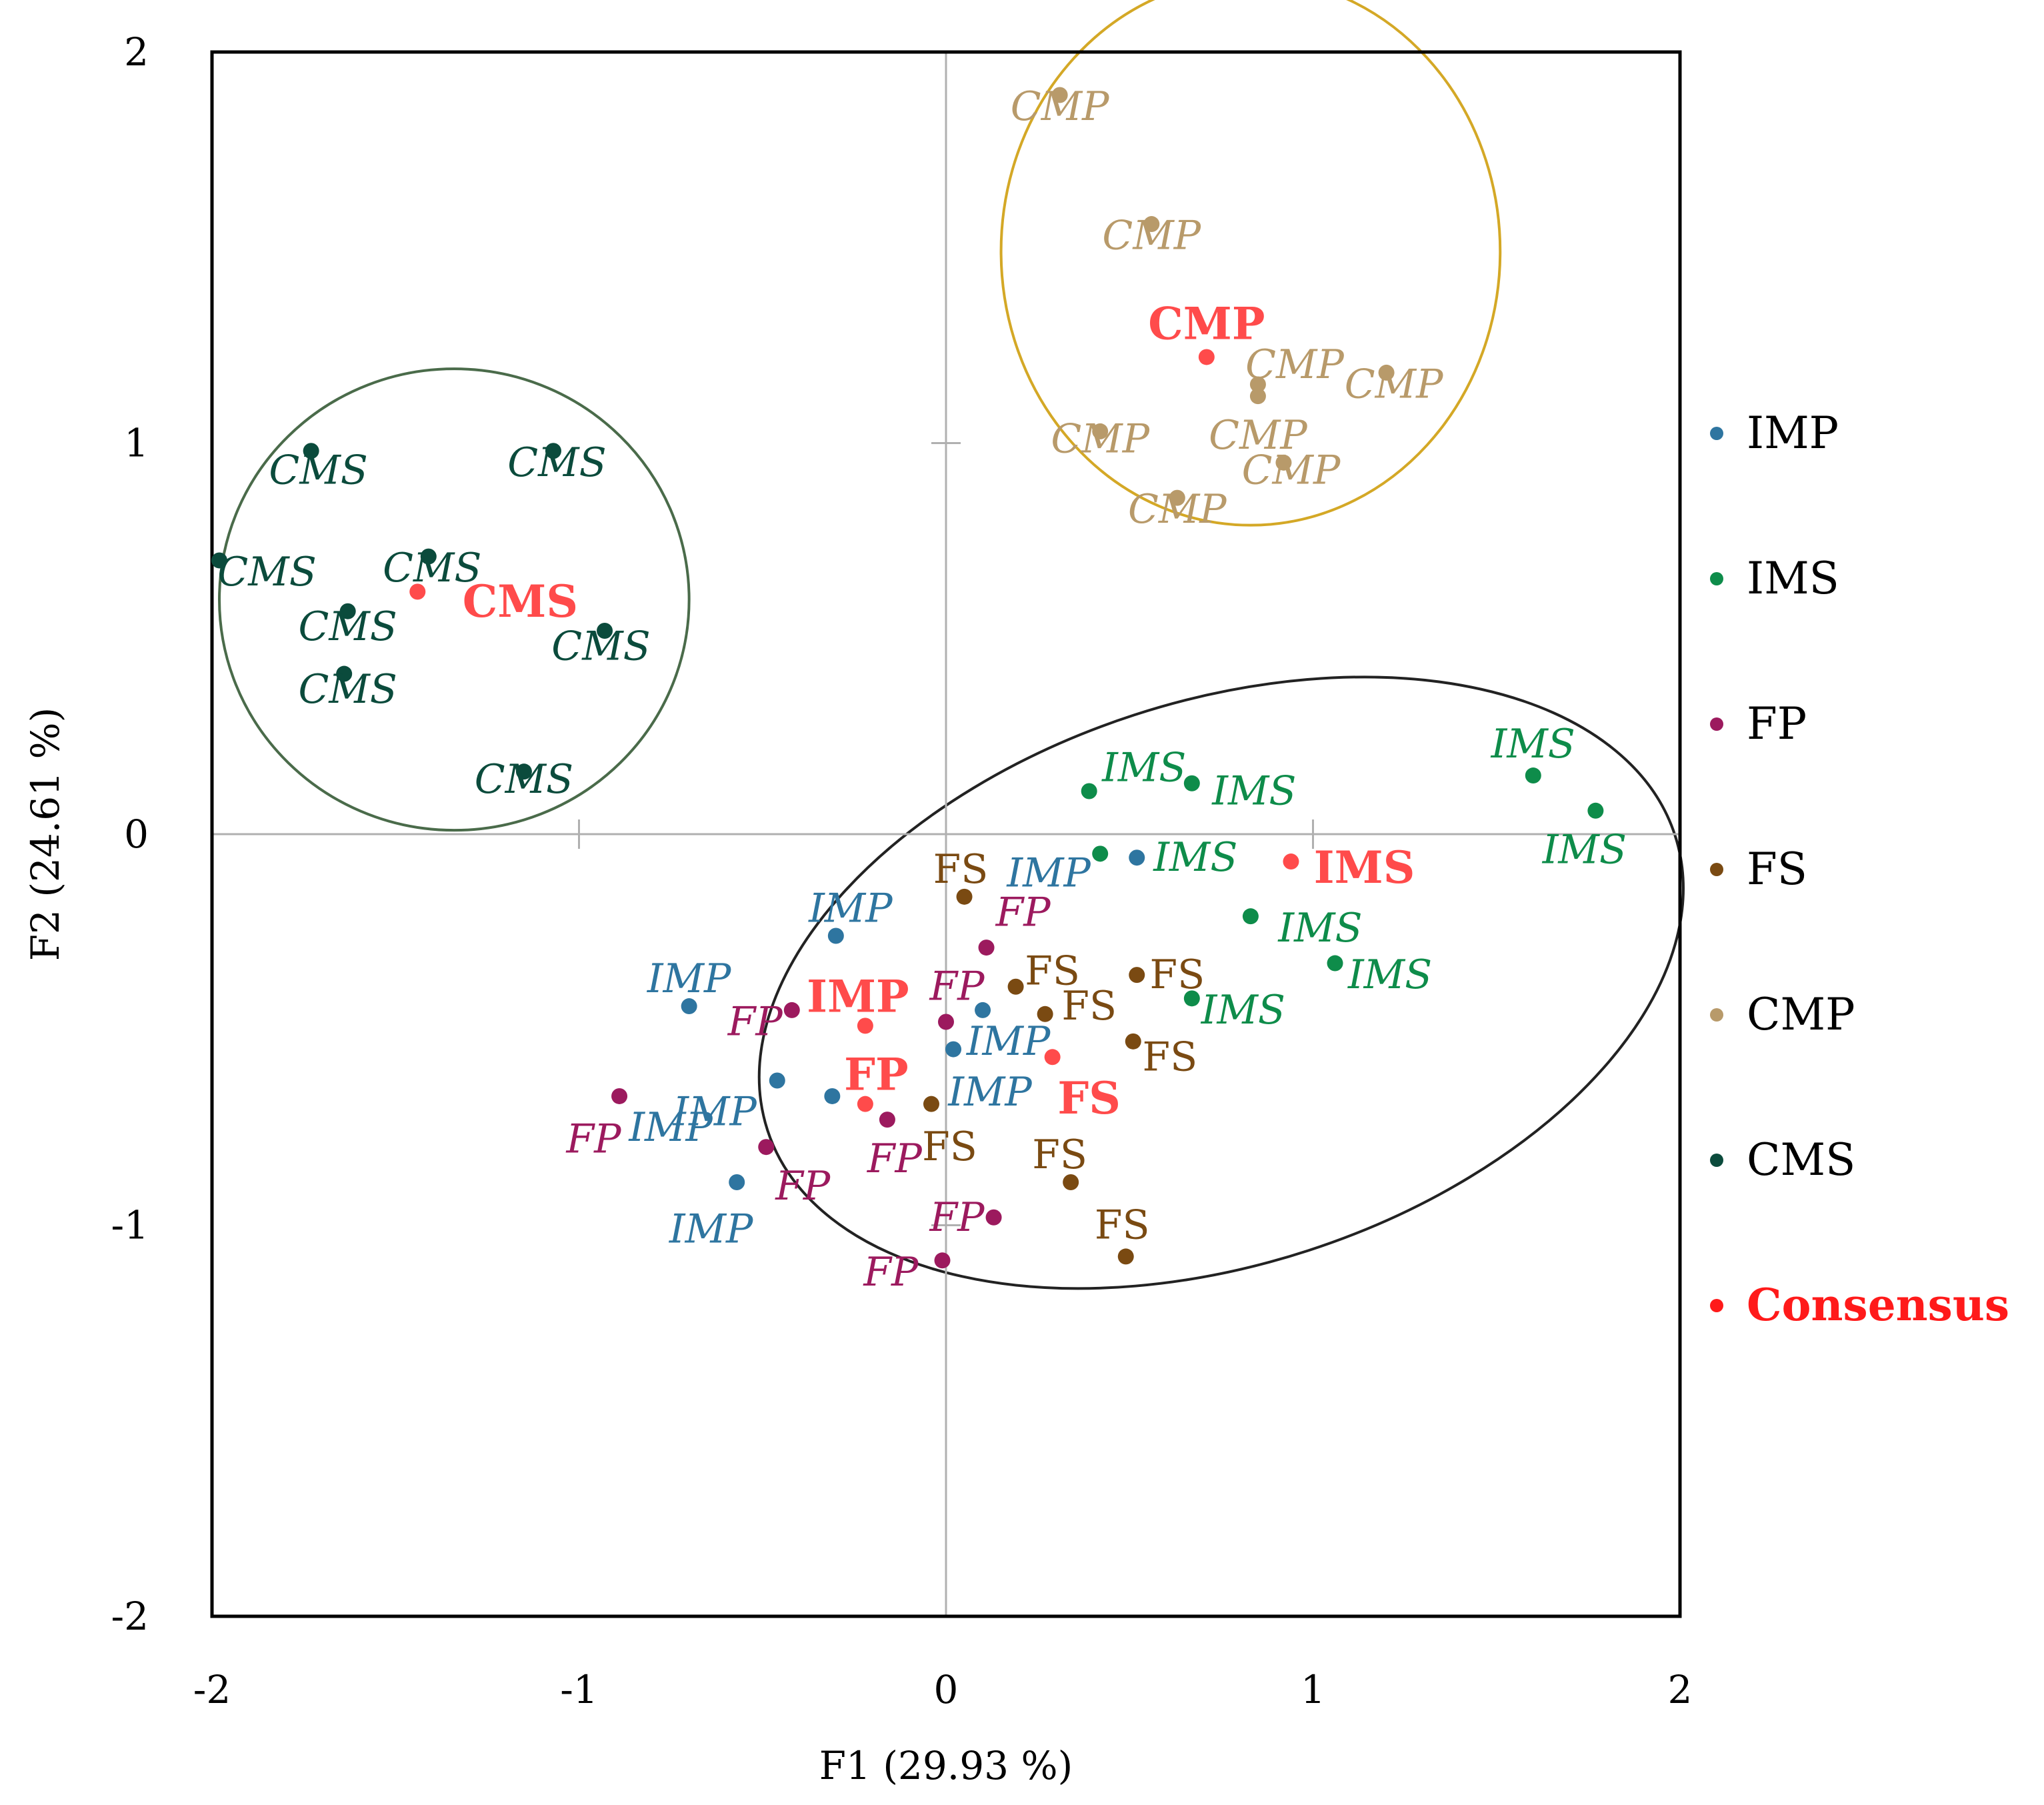  What do you see at coordinates (130, 1617) in the screenshot?
I see `y-tick-label: -2` at bounding box center [130, 1617].